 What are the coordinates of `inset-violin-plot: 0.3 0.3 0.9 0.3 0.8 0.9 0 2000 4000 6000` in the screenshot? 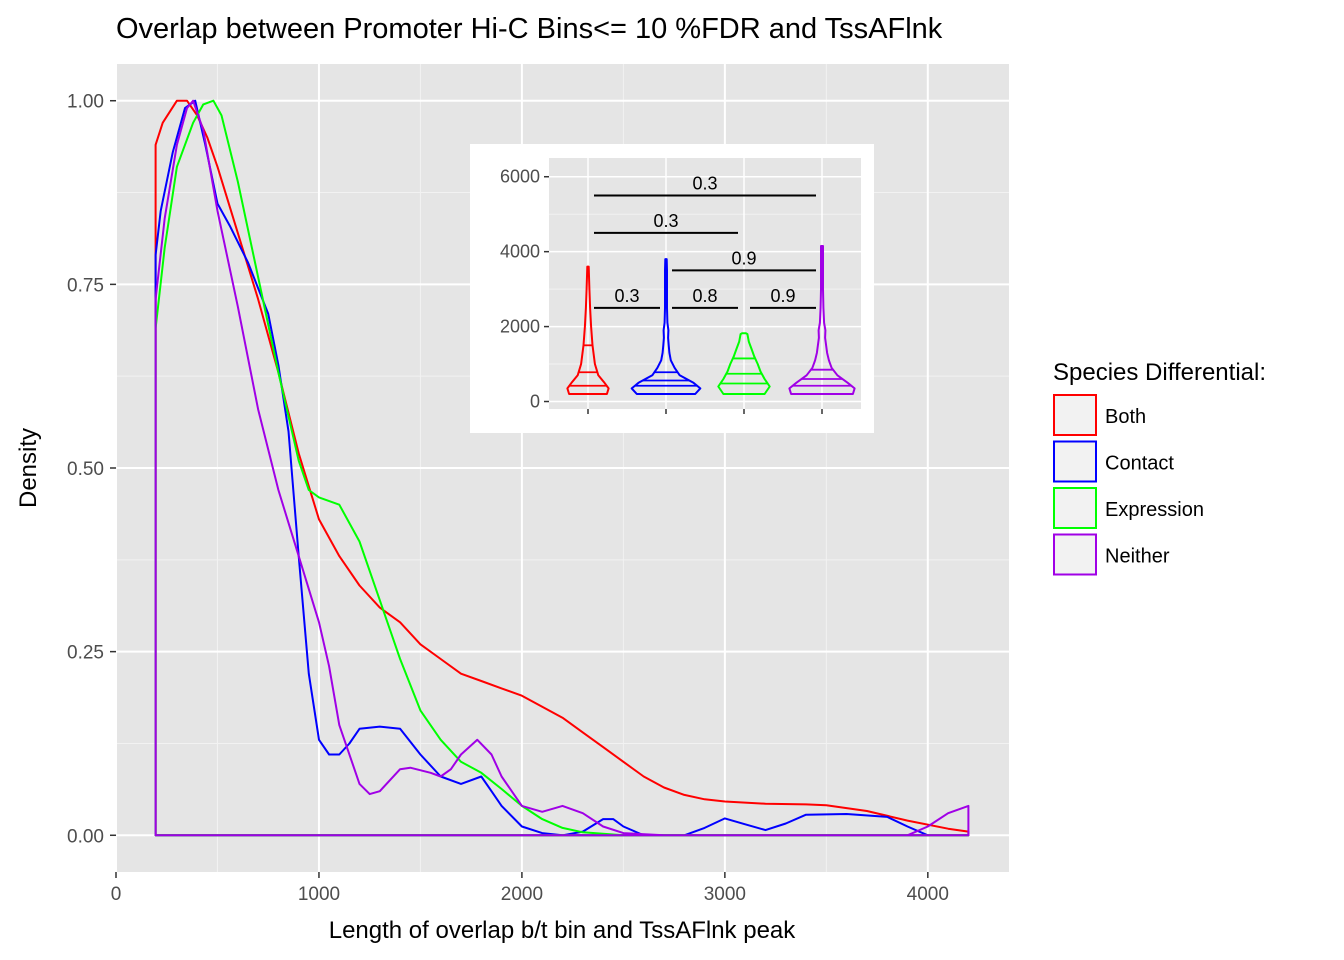 It's located at (672, 288).